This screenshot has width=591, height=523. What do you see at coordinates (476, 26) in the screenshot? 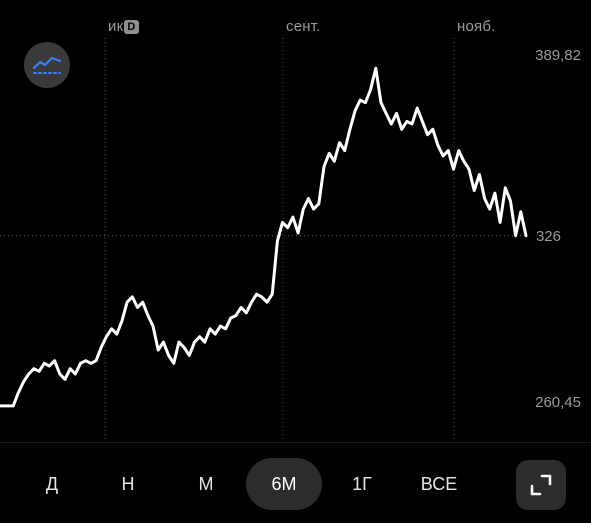
I see `month-label-nov: нояб.` at bounding box center [476, 26].